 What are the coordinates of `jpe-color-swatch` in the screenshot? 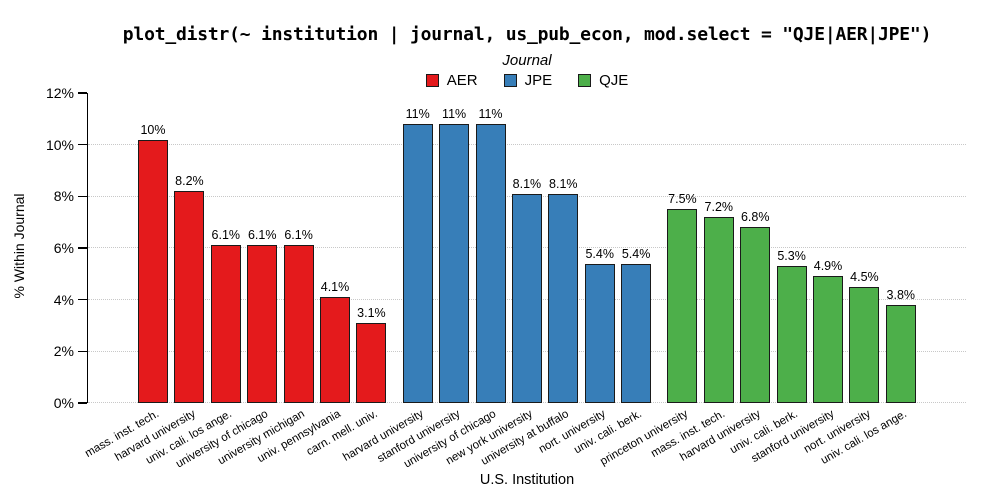 It's located at (510, 80).